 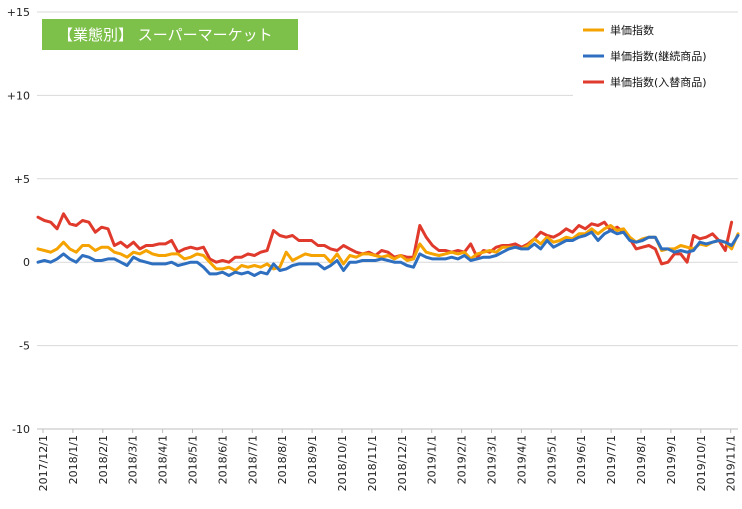 What do you see at coordinates (73, 459) in the screenshot?
I see `x-tick-label: 2018/1/1` at bounding box center [73, 459].